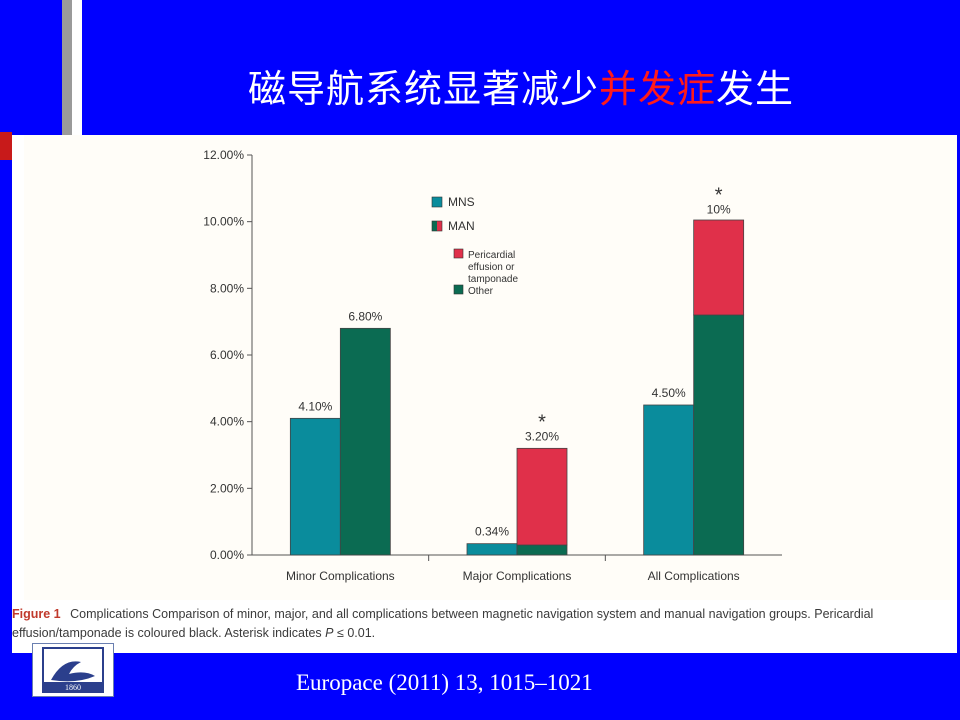 The image size is (960, 720). I want to click on decor-bar-grey, so click(67, 67).